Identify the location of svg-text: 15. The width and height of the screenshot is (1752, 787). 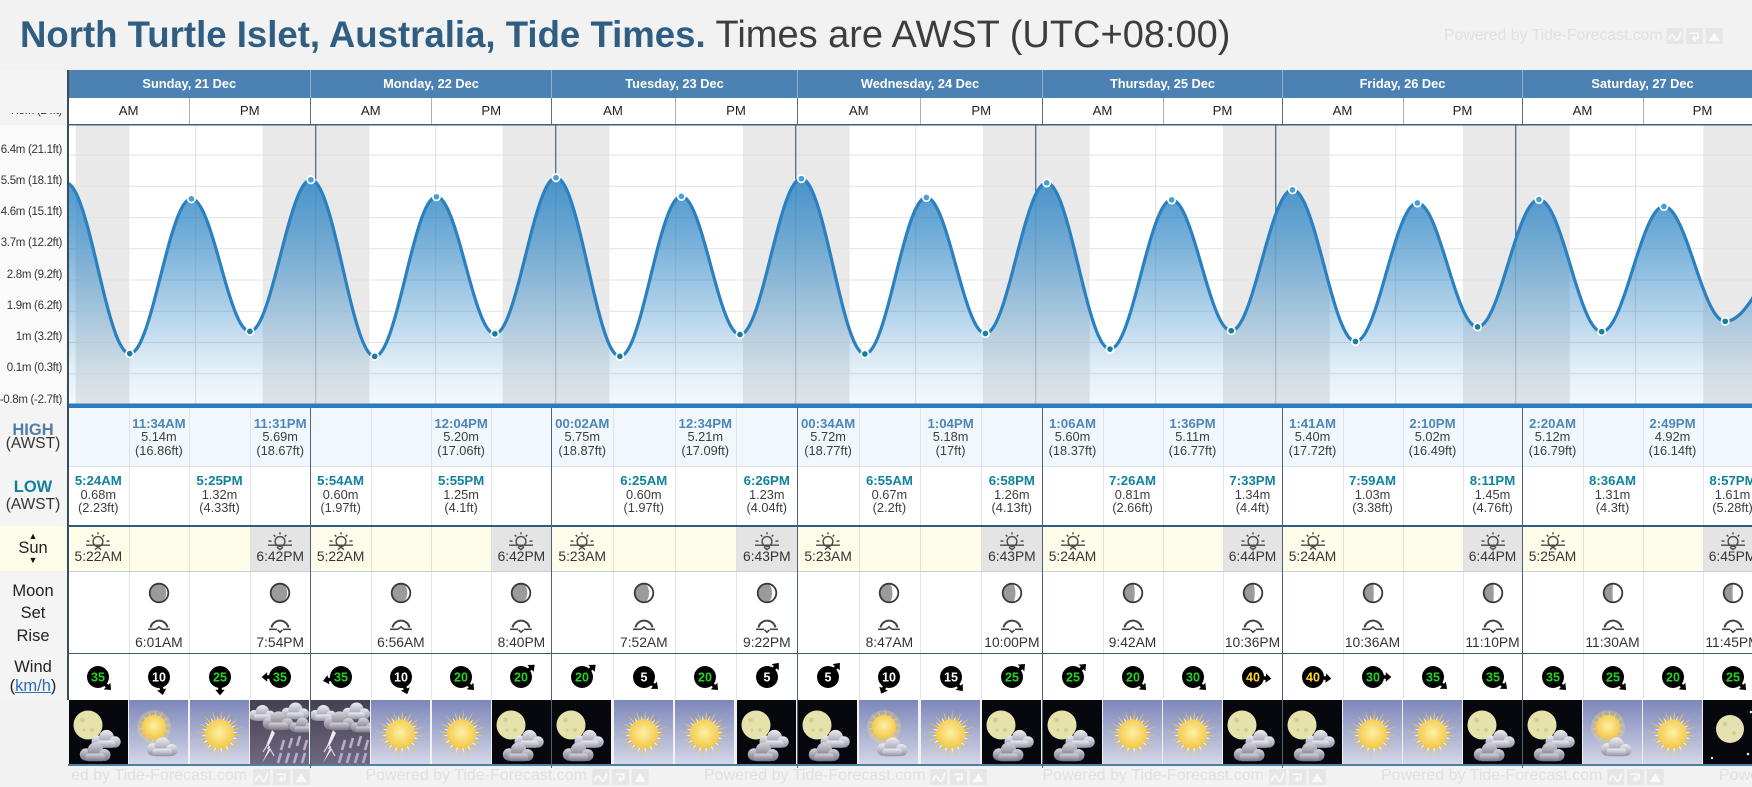
(951, 677).